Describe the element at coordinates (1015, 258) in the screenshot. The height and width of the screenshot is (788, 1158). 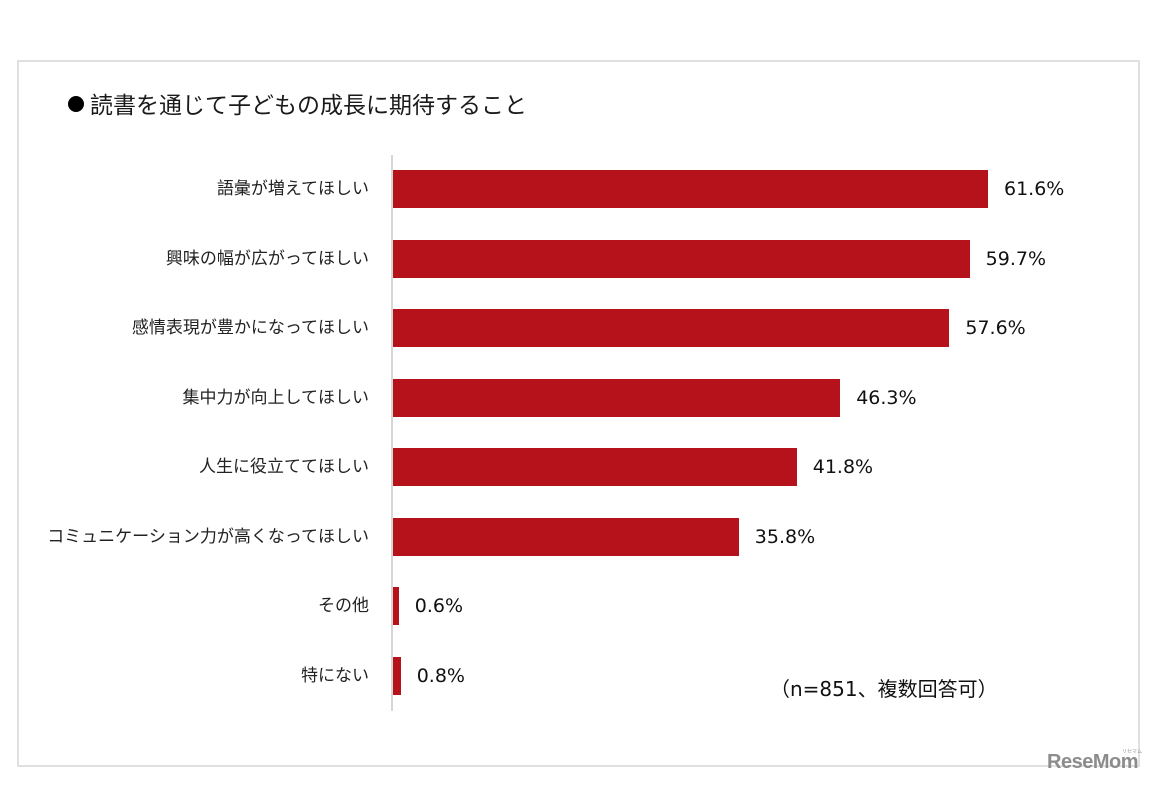
I see `value-label: 59.7%` at that location.